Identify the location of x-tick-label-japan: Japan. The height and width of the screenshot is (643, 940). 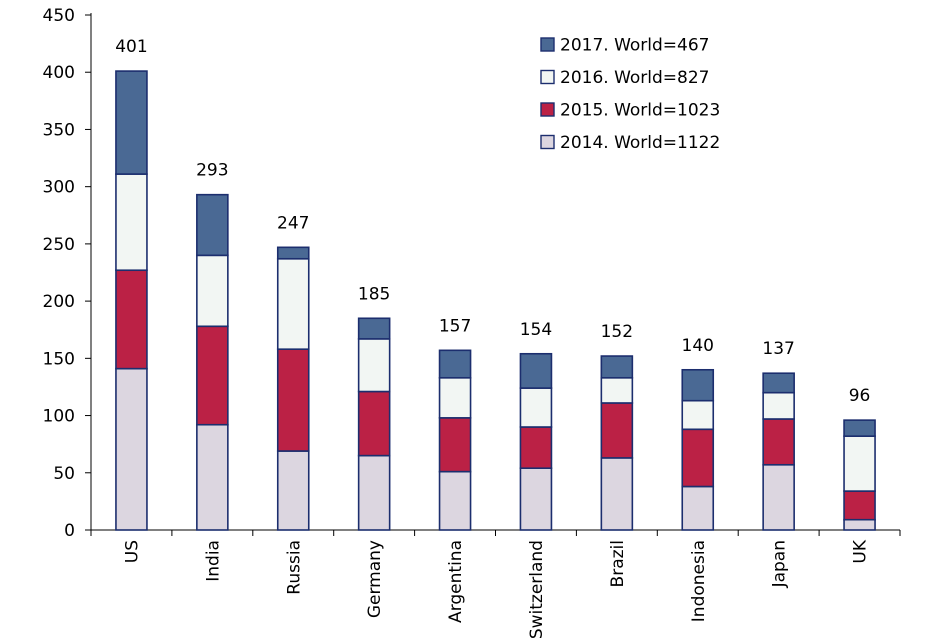
(780, 564).